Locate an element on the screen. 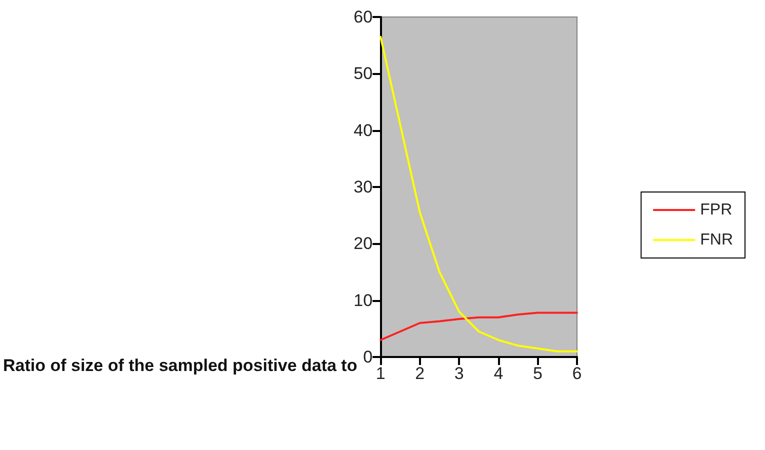  x-tick-label: 1 is located at coordinates (381, 373).